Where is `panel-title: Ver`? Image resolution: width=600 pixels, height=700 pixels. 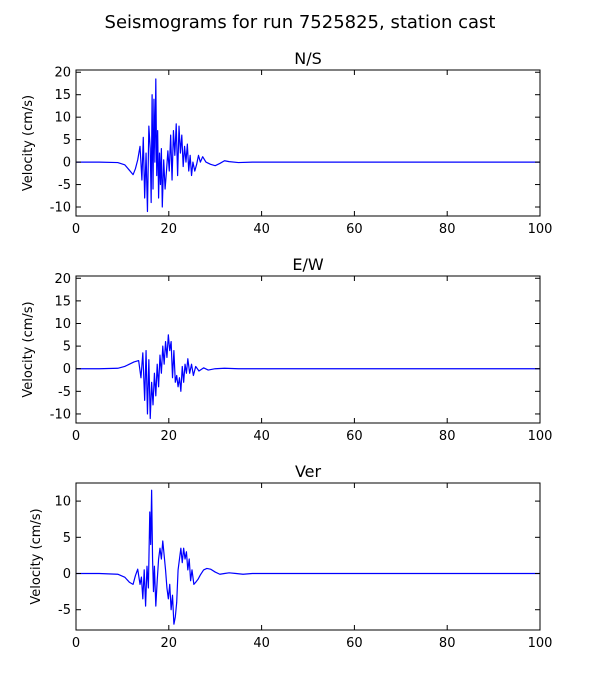
panel-title: Ver is located at coordinates (308, 471).